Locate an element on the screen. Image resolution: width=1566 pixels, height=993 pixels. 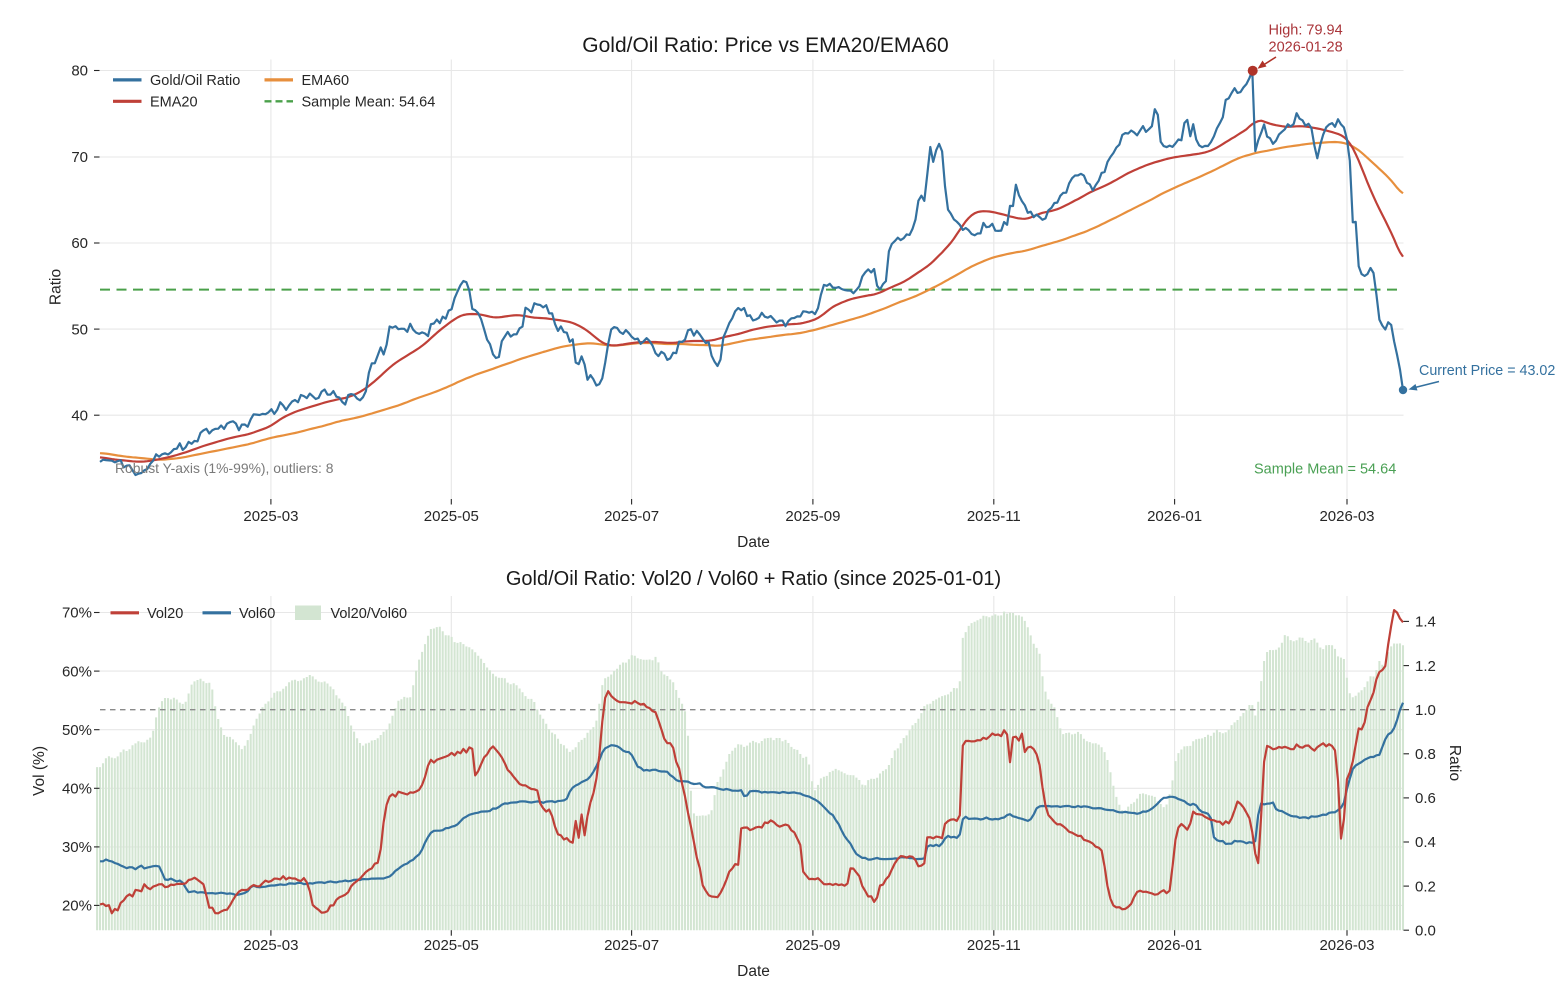
svg-text: High: 79.94 is located at coordinates (1306, 31).